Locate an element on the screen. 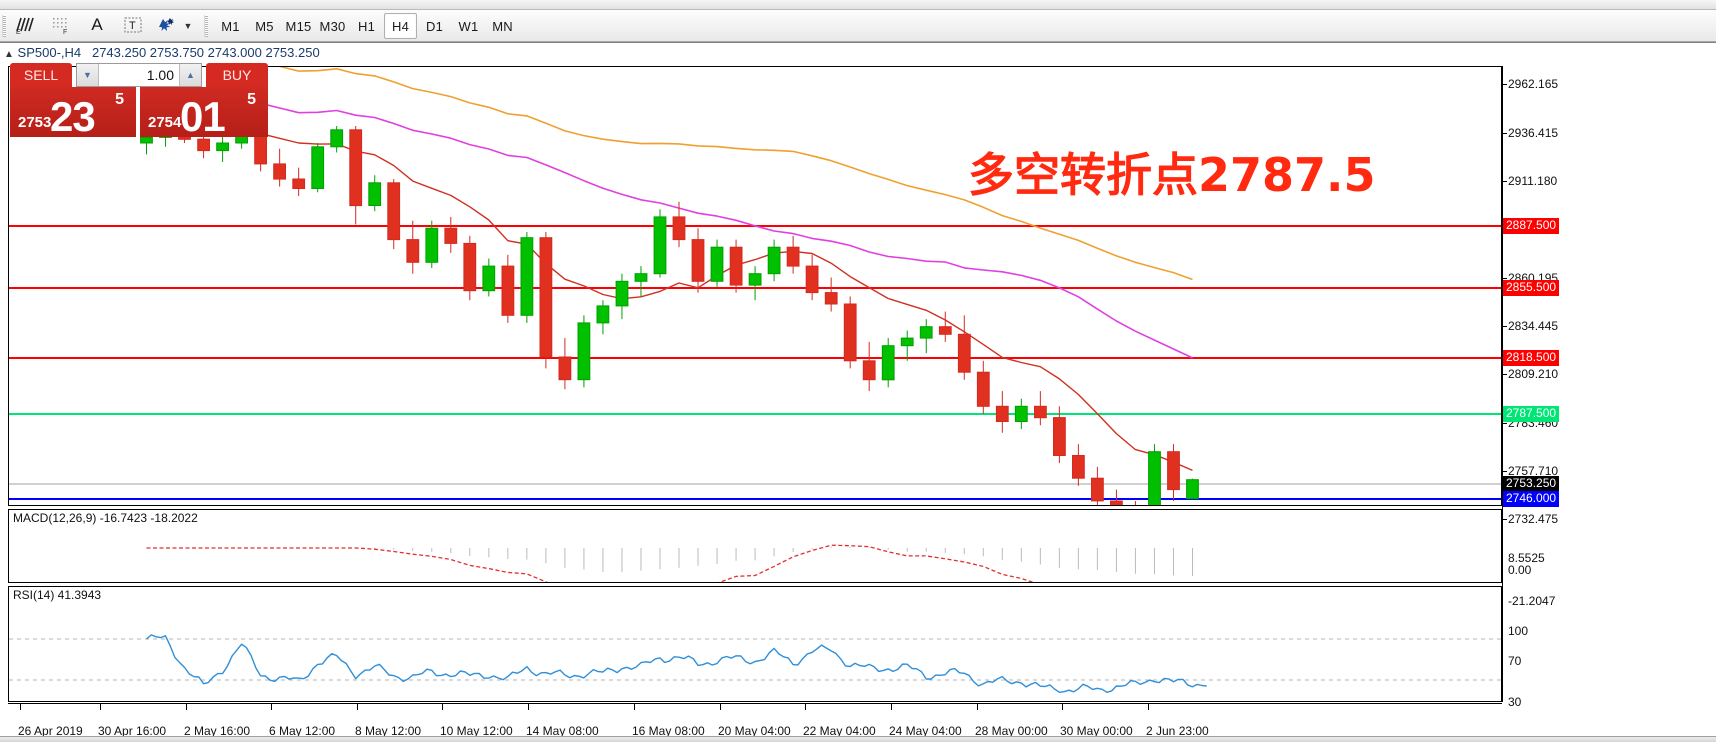 The width and height of the screenshot is (1716, 743). svg-text: F is located at coordinates (65, 32).